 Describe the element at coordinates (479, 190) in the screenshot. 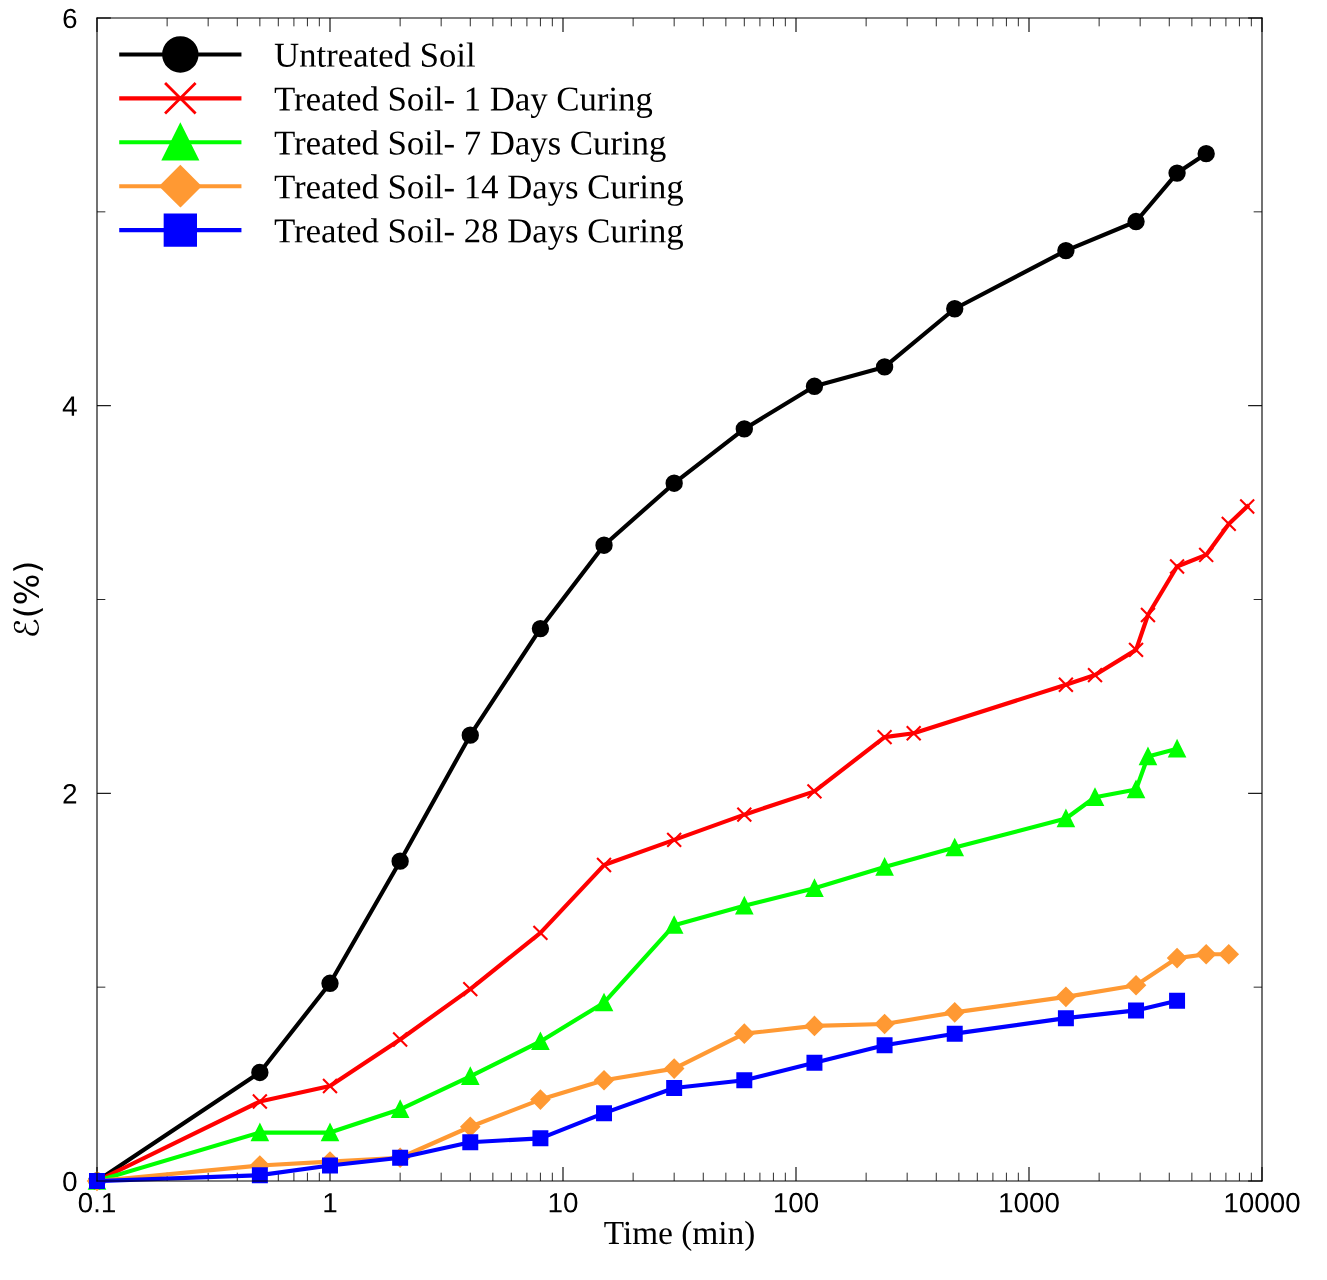

I see `legend-label: Treated Soil- 14 Days Curing` at that location.